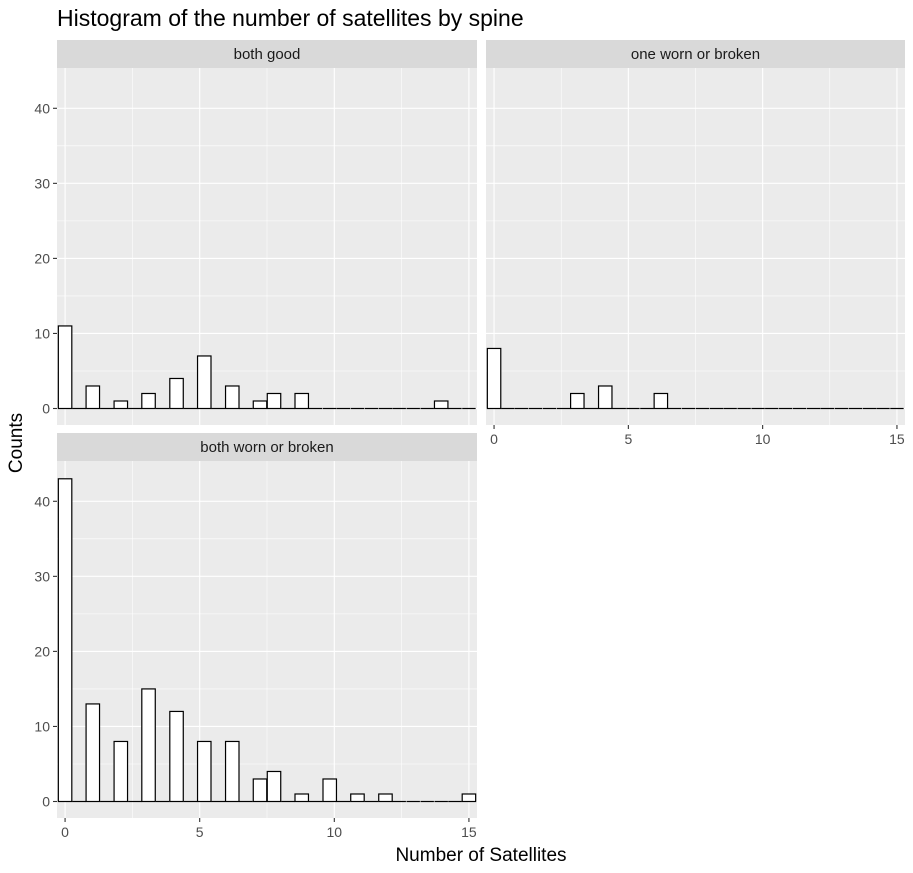 Image resolution: width=913 pixels, height=873 pixels. I want to click on facet-strip-label: both worn or broken, so click(266, 447).